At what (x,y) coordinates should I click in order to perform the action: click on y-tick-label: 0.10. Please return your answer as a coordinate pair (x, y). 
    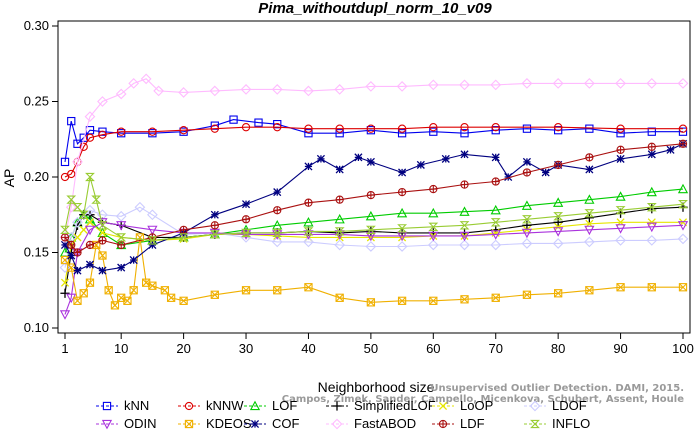
    Looking at the image, I should click on (36, 327).